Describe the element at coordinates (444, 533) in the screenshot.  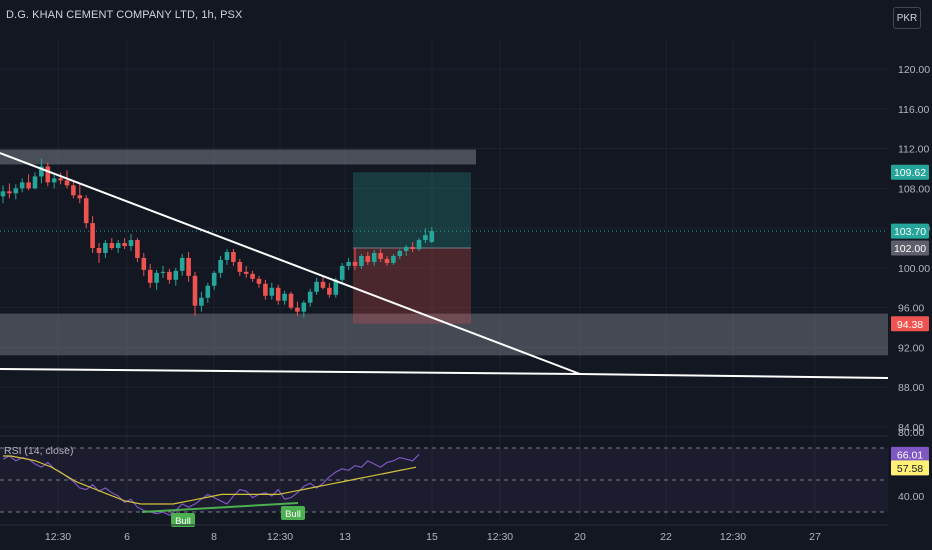
I see `time-axis: 12:30 6 8 12:30 13 15 12:30 20 22 12:30 27` at that location.